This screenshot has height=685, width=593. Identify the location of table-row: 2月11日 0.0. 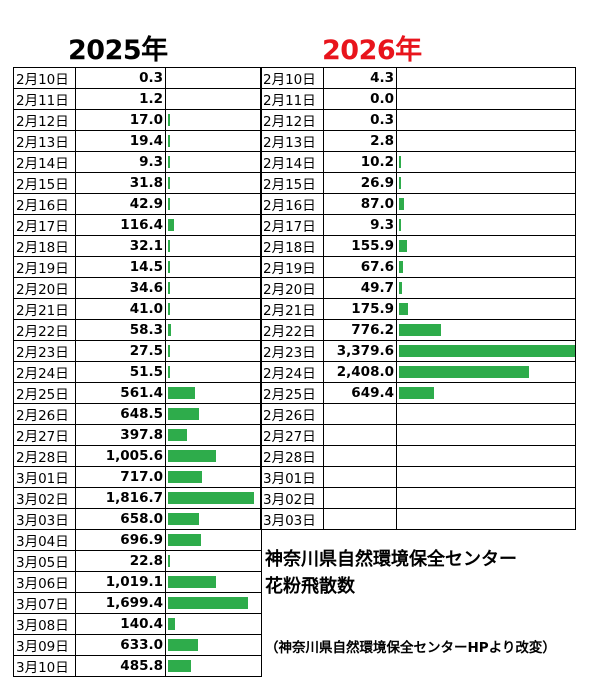
(418, 99).